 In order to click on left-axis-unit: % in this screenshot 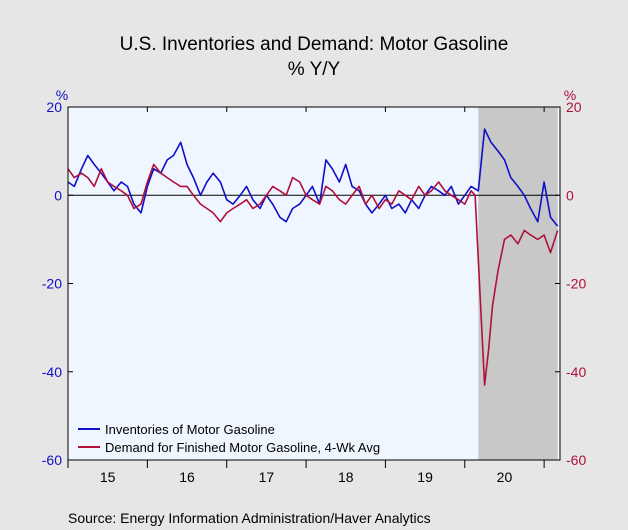, I will do `click(62, 95)`.